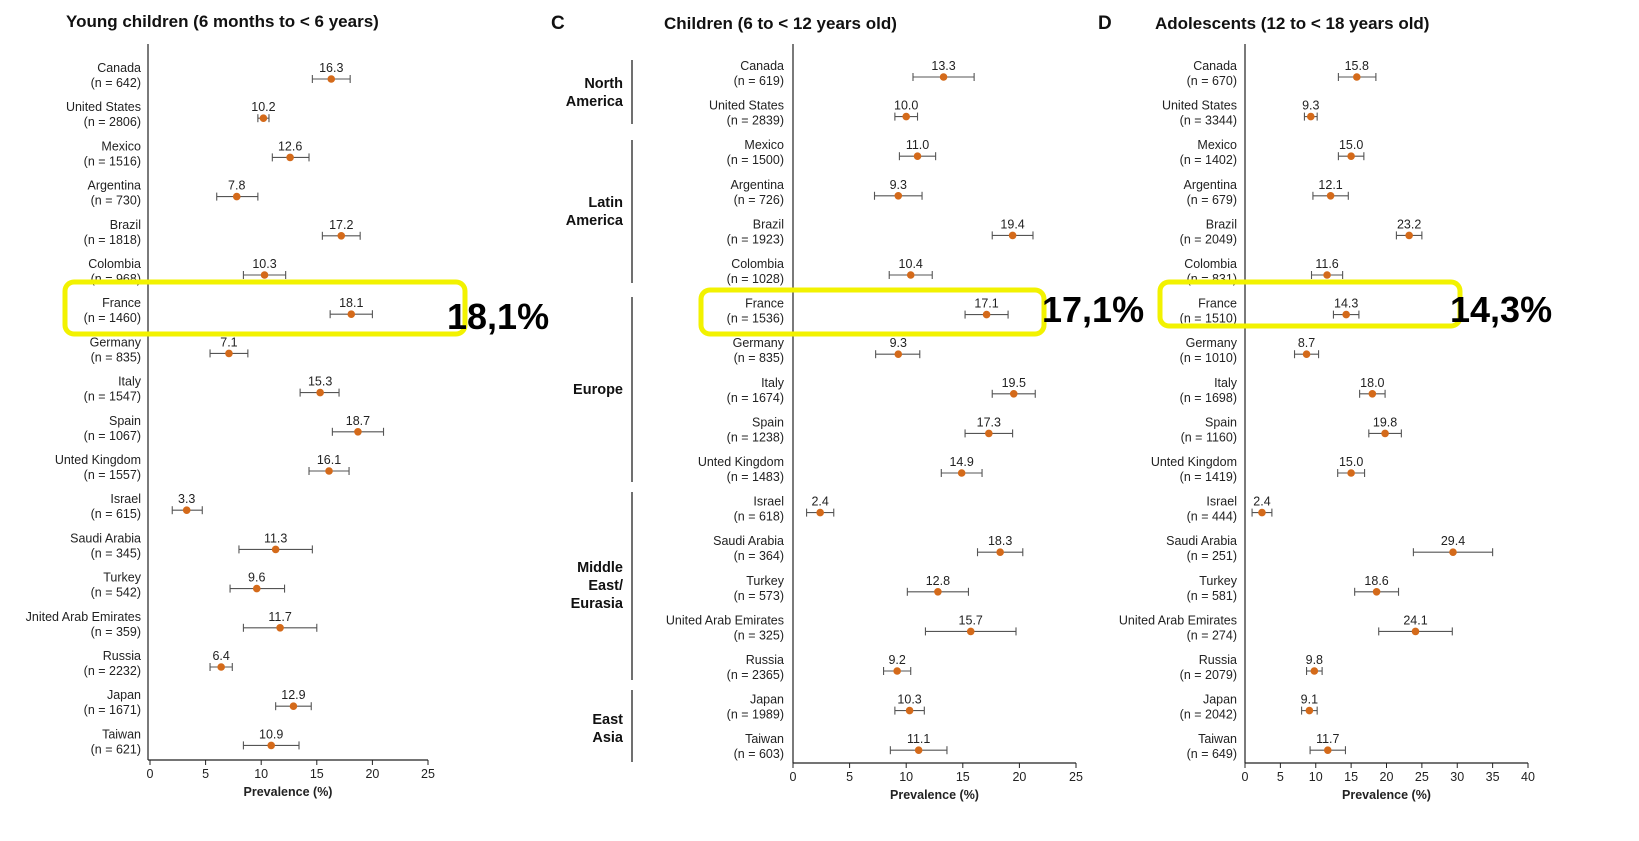 This screenshot has width=1639, height=841. What do you see at coordinates (841, 627) in the screenshot?
I see `data-row: United Arab Emirates(n = 325) 15.7` at bounding box center [841, 627].